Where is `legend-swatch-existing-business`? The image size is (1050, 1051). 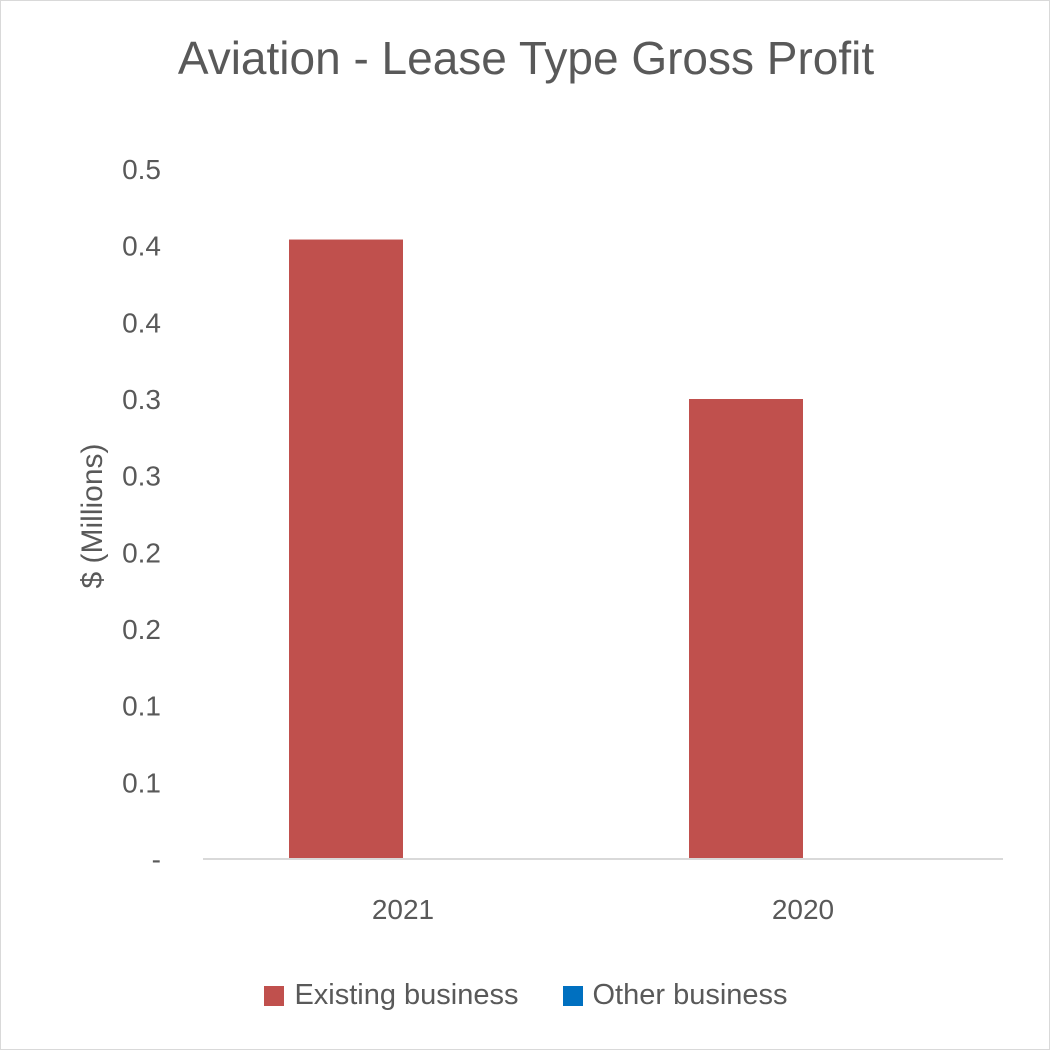
legend-swatch-existing-business is located at coordinates (274, 995).